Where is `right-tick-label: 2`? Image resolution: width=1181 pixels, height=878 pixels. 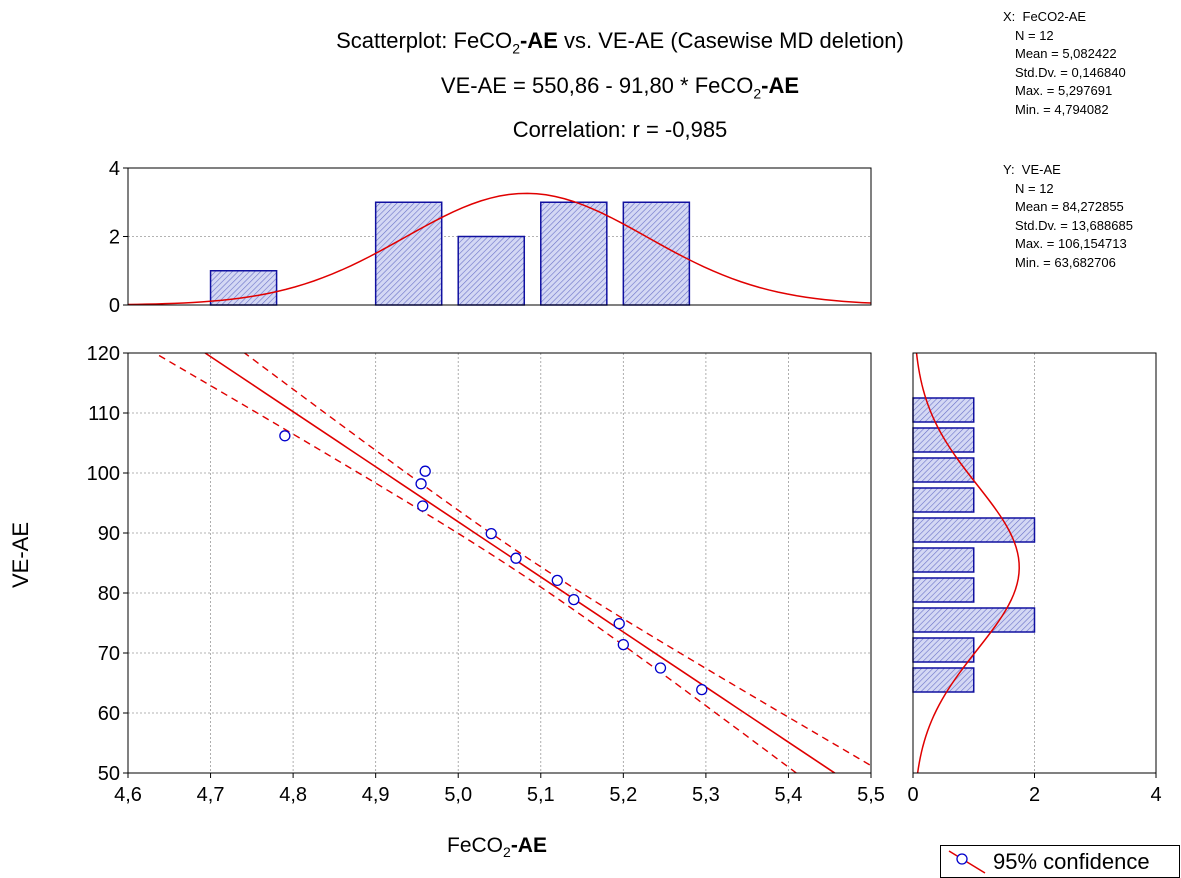
right-tick-label: 2 is located at coordinates (1034, 795).